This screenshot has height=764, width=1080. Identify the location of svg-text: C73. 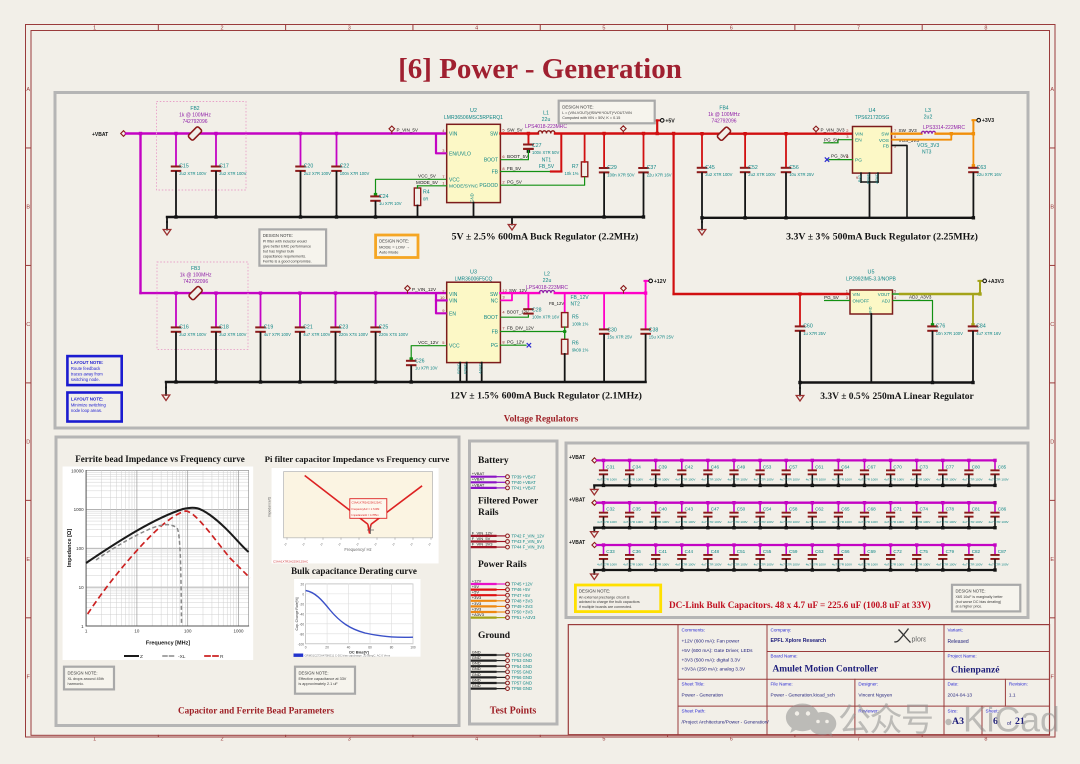
(924, 466).